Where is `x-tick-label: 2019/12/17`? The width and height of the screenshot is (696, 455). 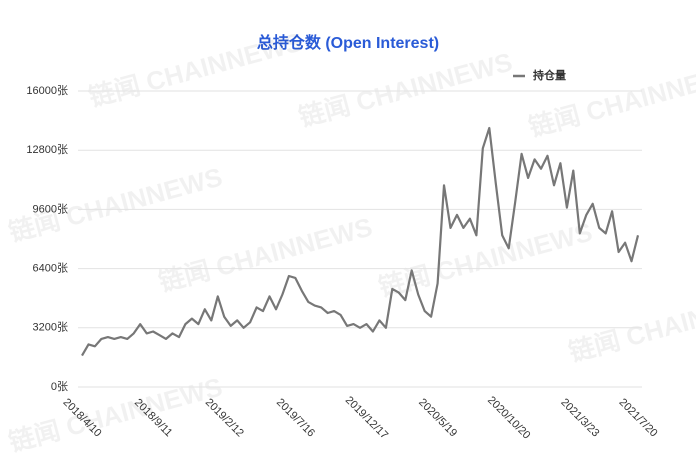 x-tick-label: 2019/12/17 is located at coordinates (366, 417).